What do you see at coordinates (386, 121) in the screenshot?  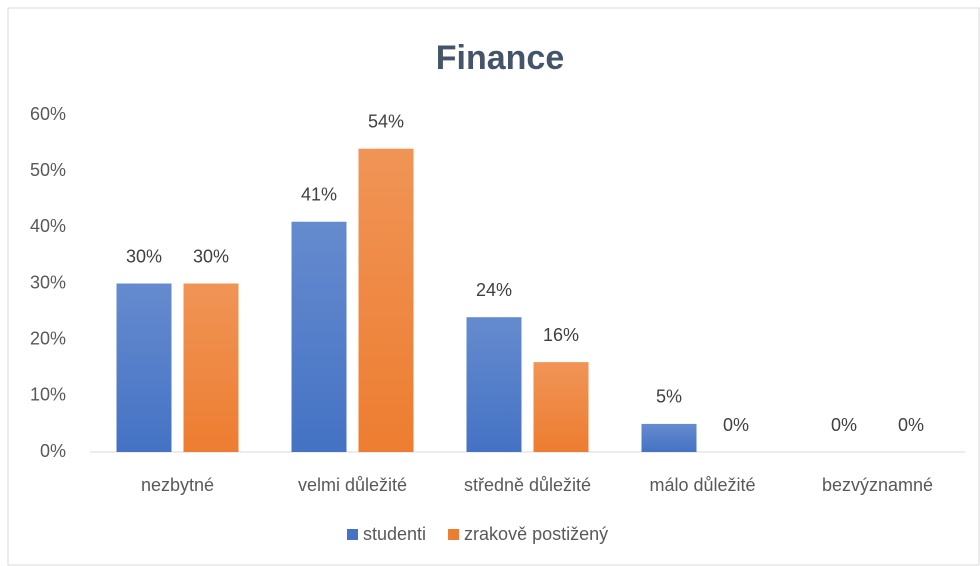 I see `data-label: 54%` at bounding box center [386, 121].